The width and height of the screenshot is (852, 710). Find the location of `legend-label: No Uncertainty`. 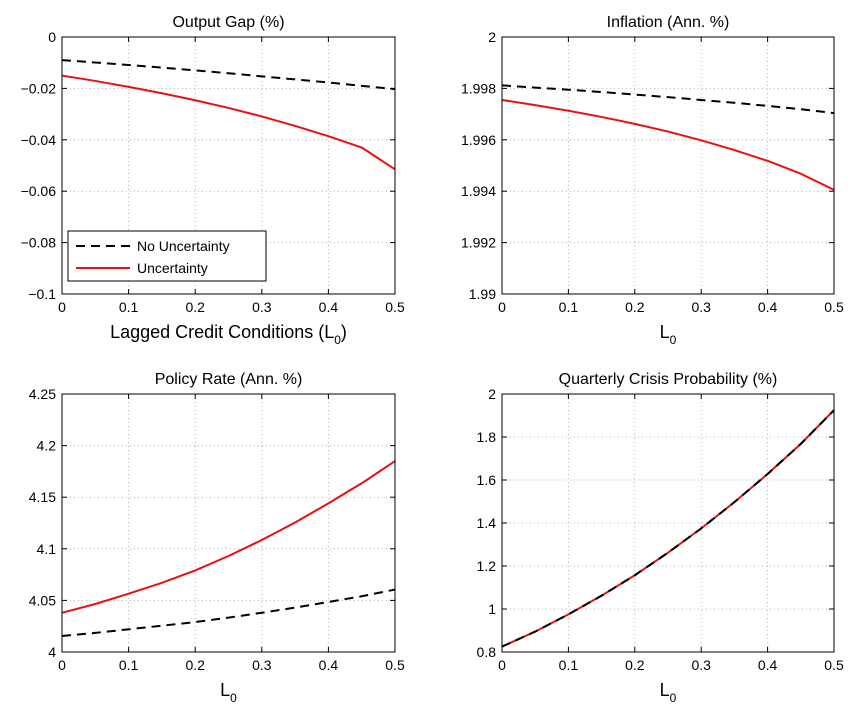

legend-label: No Uncertainty is located at coordinates (183, 246).